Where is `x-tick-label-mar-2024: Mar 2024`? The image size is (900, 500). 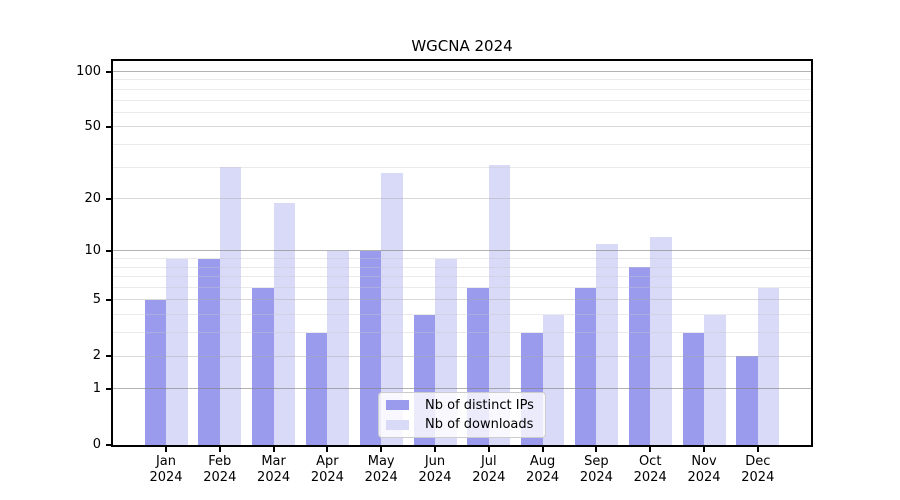
x-tick-label-mar-2024: Mar 2024 is located at coordinates (274, 469).